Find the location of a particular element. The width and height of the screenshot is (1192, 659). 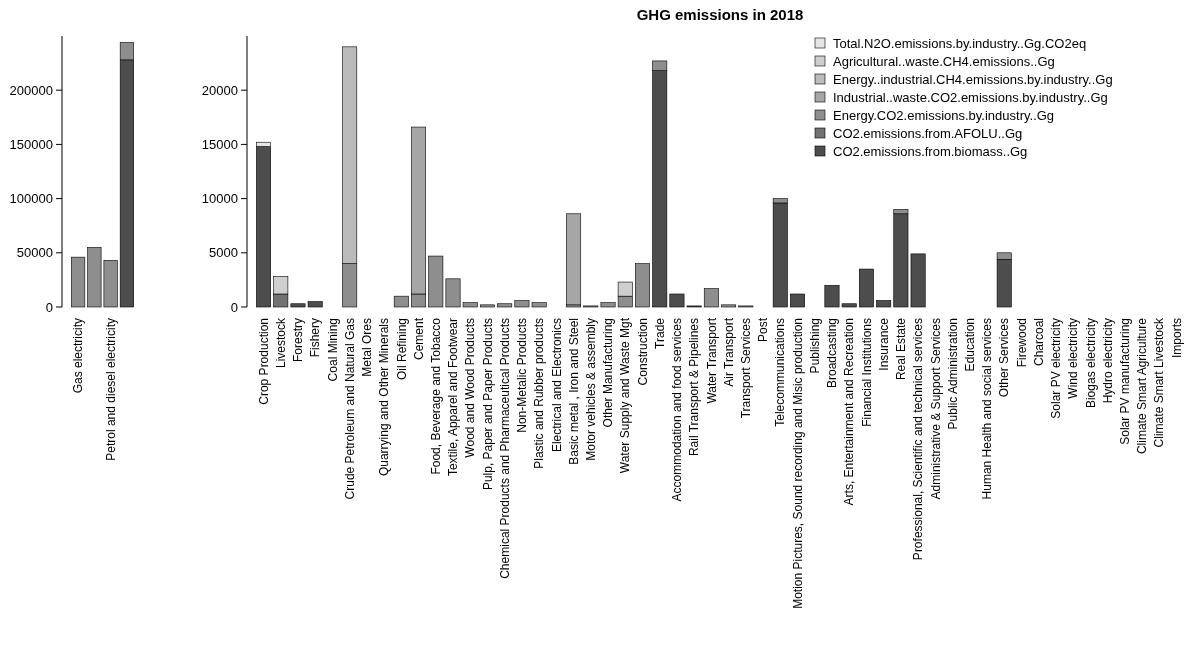

x-tick-label: Imports is located at coordinates (1176, 338).